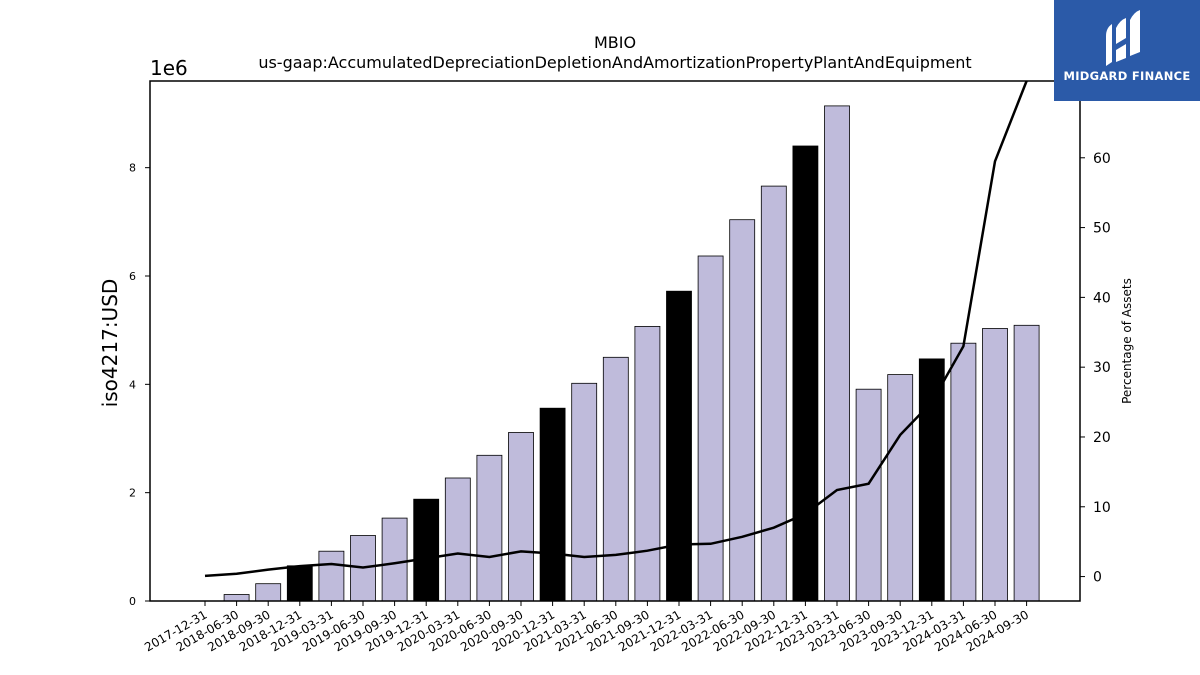 The height and width of the screenshot is (675, 1200). Describe the element at coordinates (169, 68) in the screenshot. I see `y-offset-label: 1e6` at that location.